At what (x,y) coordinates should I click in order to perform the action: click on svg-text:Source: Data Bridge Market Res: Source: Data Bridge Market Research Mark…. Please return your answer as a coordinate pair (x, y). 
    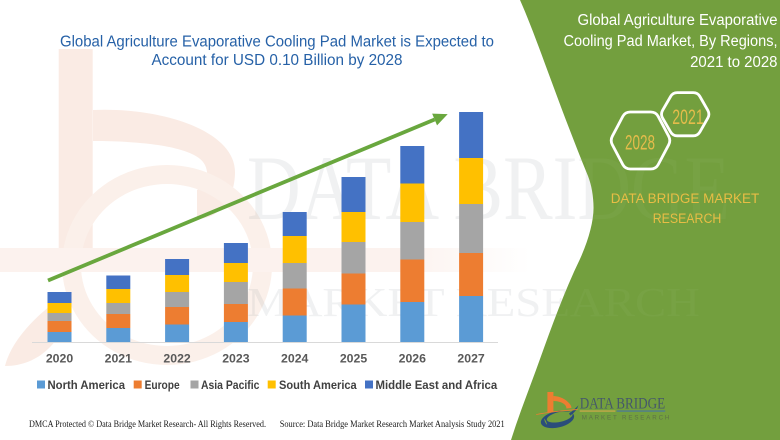
    Looking at the image, I should click on (392, 424).